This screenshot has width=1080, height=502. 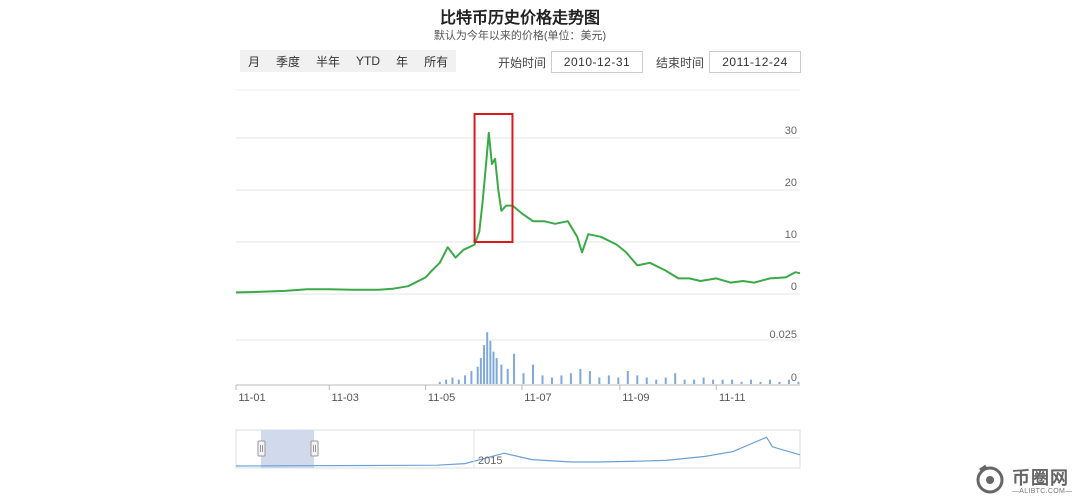 I want to click on price-y-tick-label: 0, so click(x=794, y=287).